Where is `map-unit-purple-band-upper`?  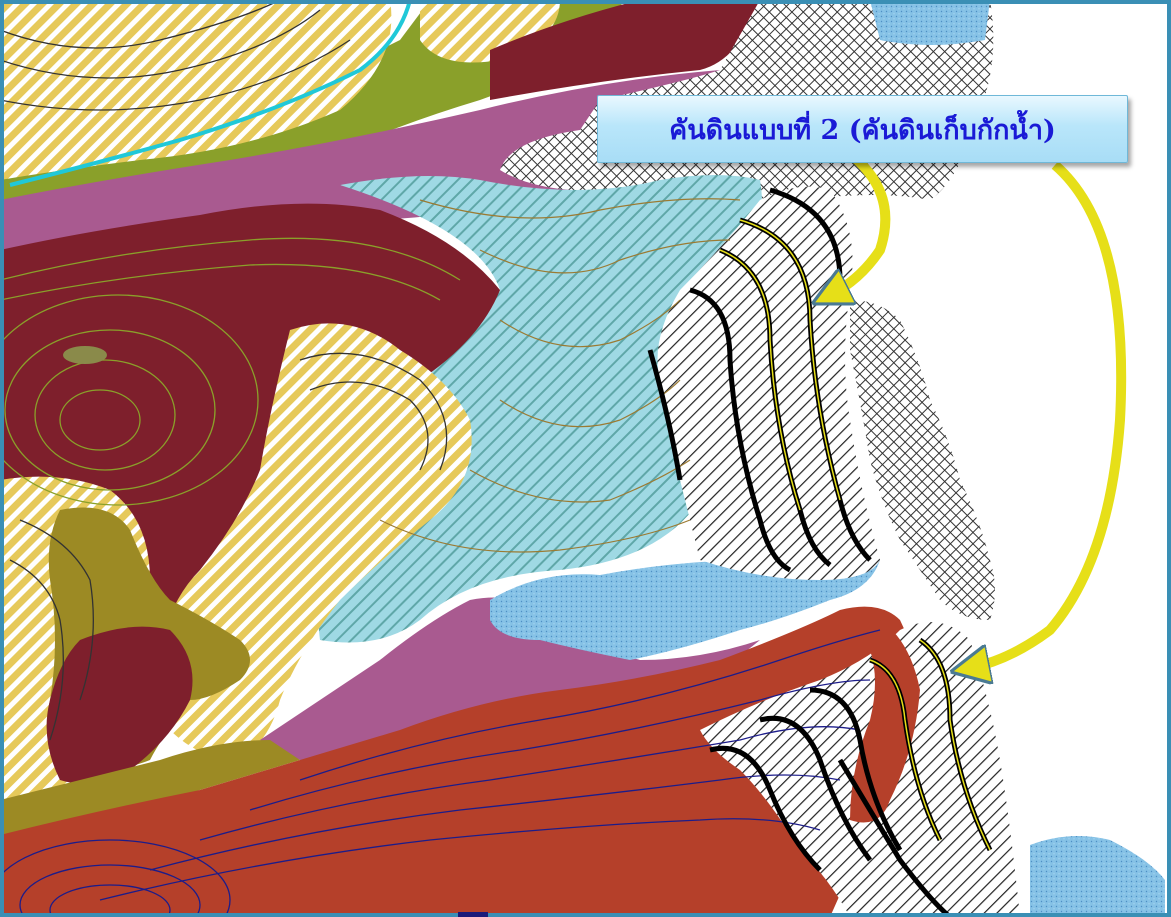 map-unit-purple-band-upper is located at coordinates (365, 165).